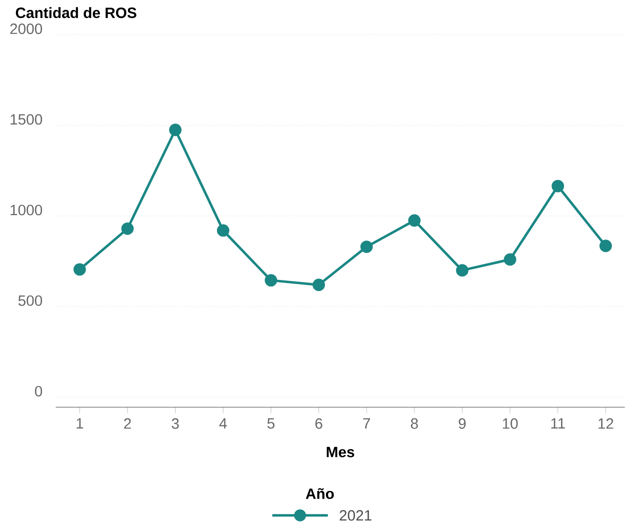 The height and width of the screenshot is (529, 625). Describe the element at coordinates (356, 515) in the screenshot. I see `legend-label: 2021` at that location.